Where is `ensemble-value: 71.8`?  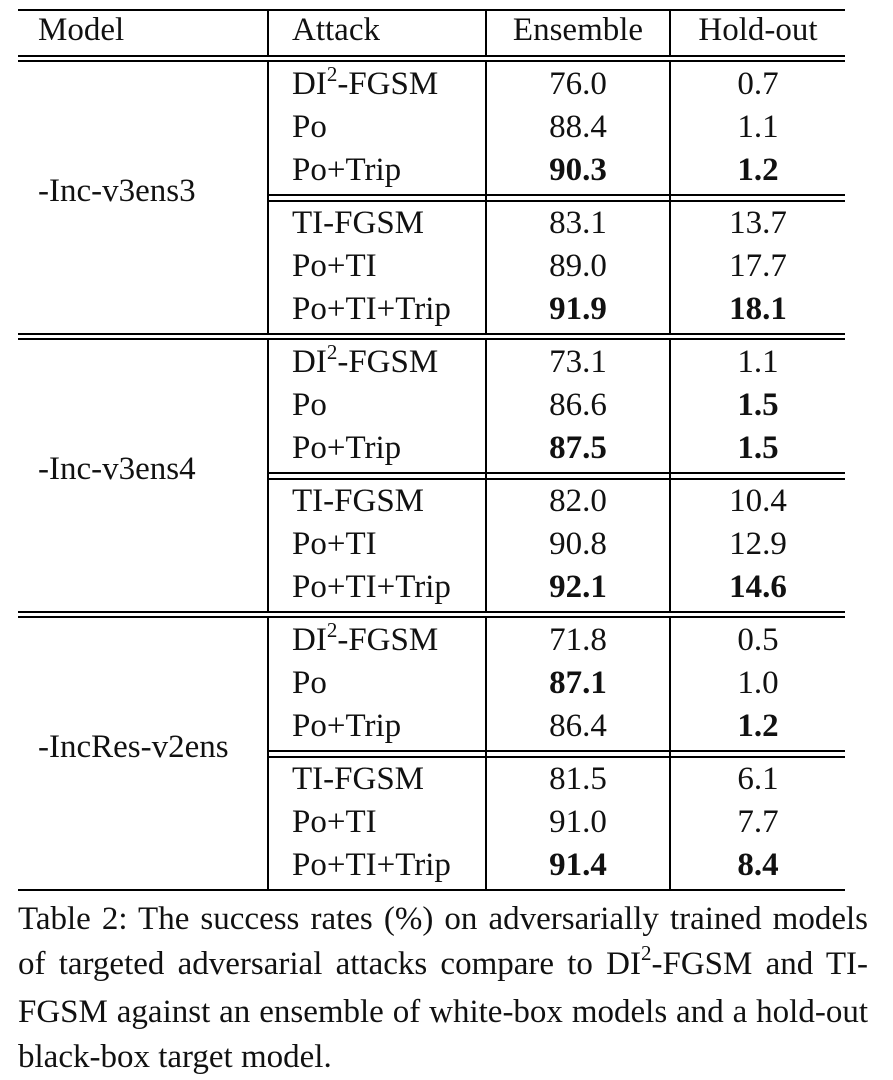 ensemble-value: 71.8 is located at coordinates (578, 640).